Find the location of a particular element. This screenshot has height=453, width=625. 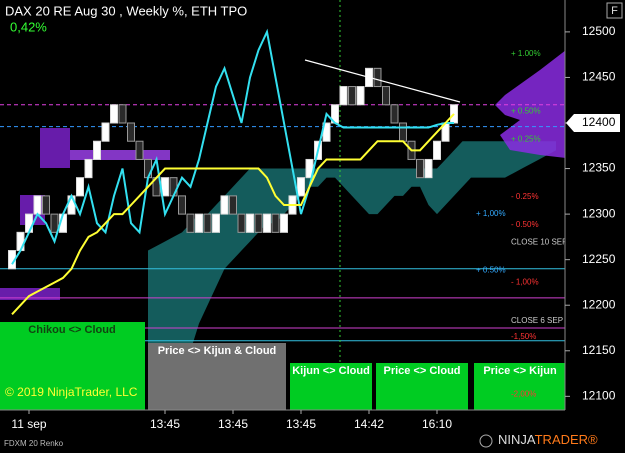

y-tick-label: 12200 is located at coordinates (599, 304).